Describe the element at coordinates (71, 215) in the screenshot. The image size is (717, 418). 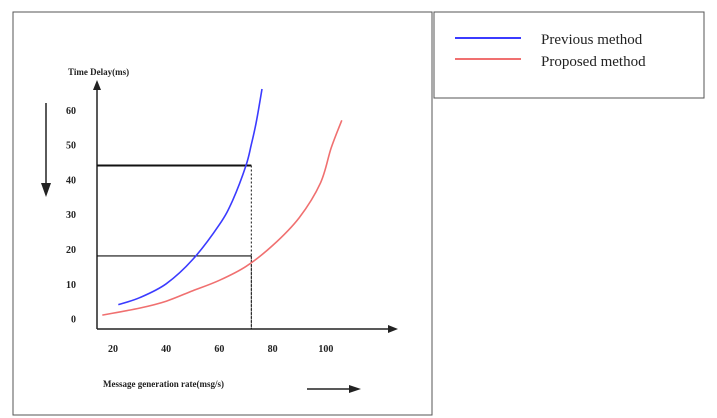
I see `y-tick-label: 30` at that location.